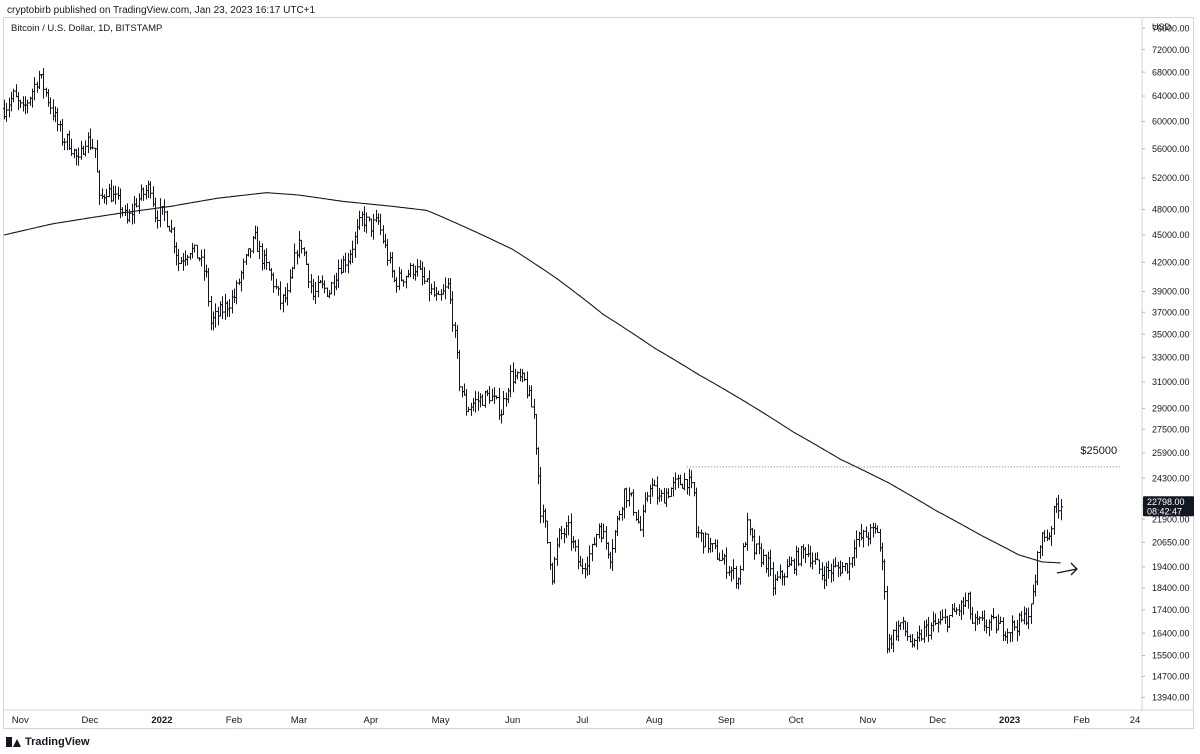  Describe the element at coordinates (904, 456) in the screenshot. I see `resistance-level: $25000` at that location.